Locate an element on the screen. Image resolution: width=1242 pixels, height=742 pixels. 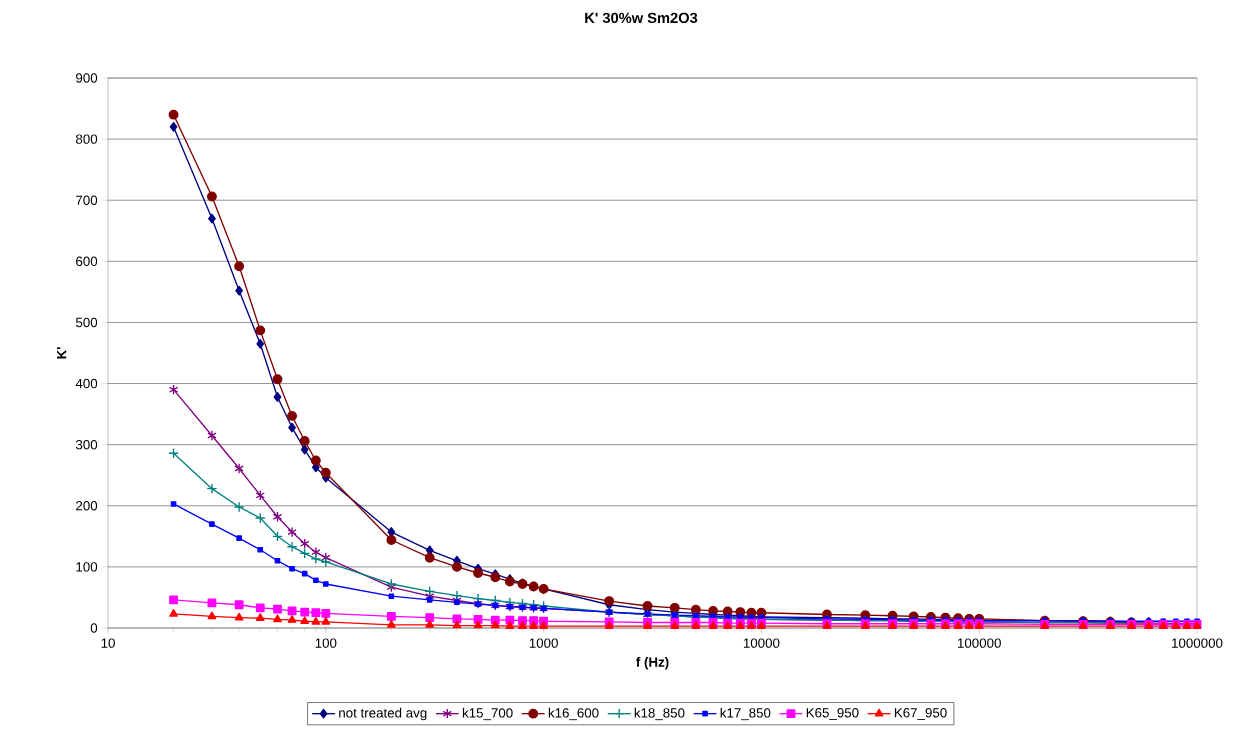
y-tick-label: 0 is located at coordinates (94, 628).